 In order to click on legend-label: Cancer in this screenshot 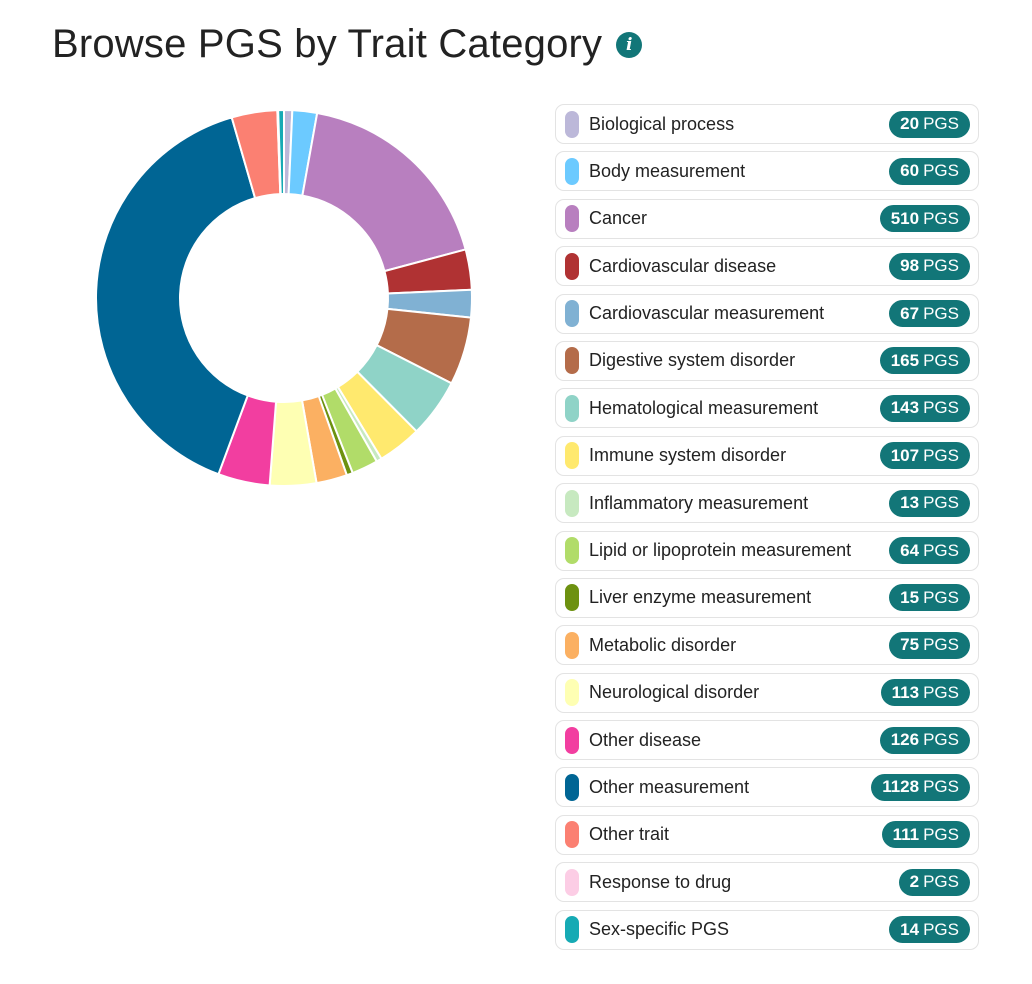, I will do `click(618, 218)`.